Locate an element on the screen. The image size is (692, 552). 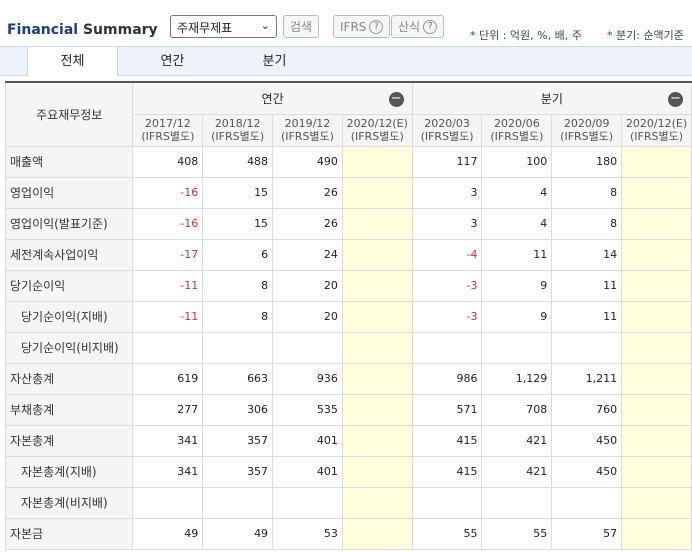
table-cell: 450 is located at coordinates (587, 471).